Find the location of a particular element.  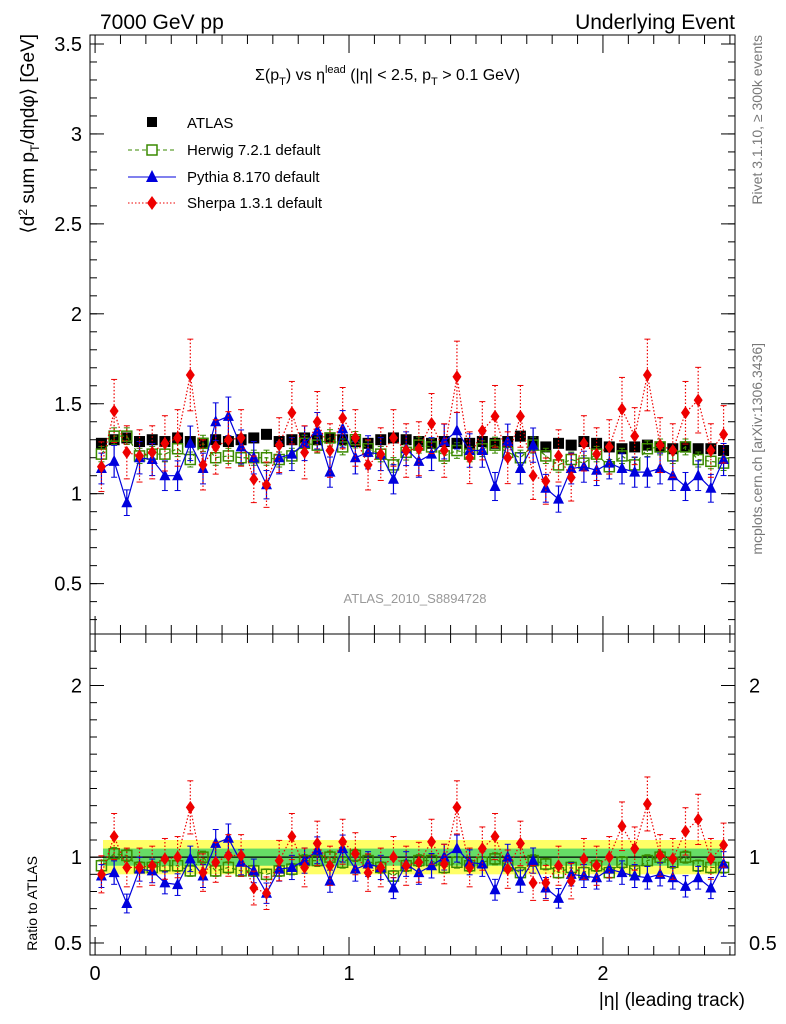

xtick-label-2: 2 is located at coordinates (602, 974).